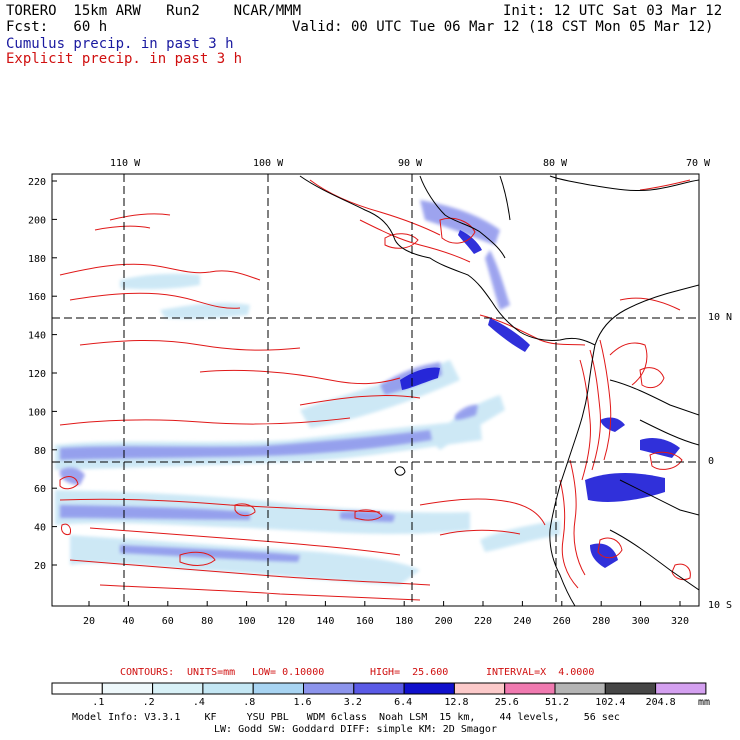  I want to click on x-tick-label: 100, so click(247, 621).